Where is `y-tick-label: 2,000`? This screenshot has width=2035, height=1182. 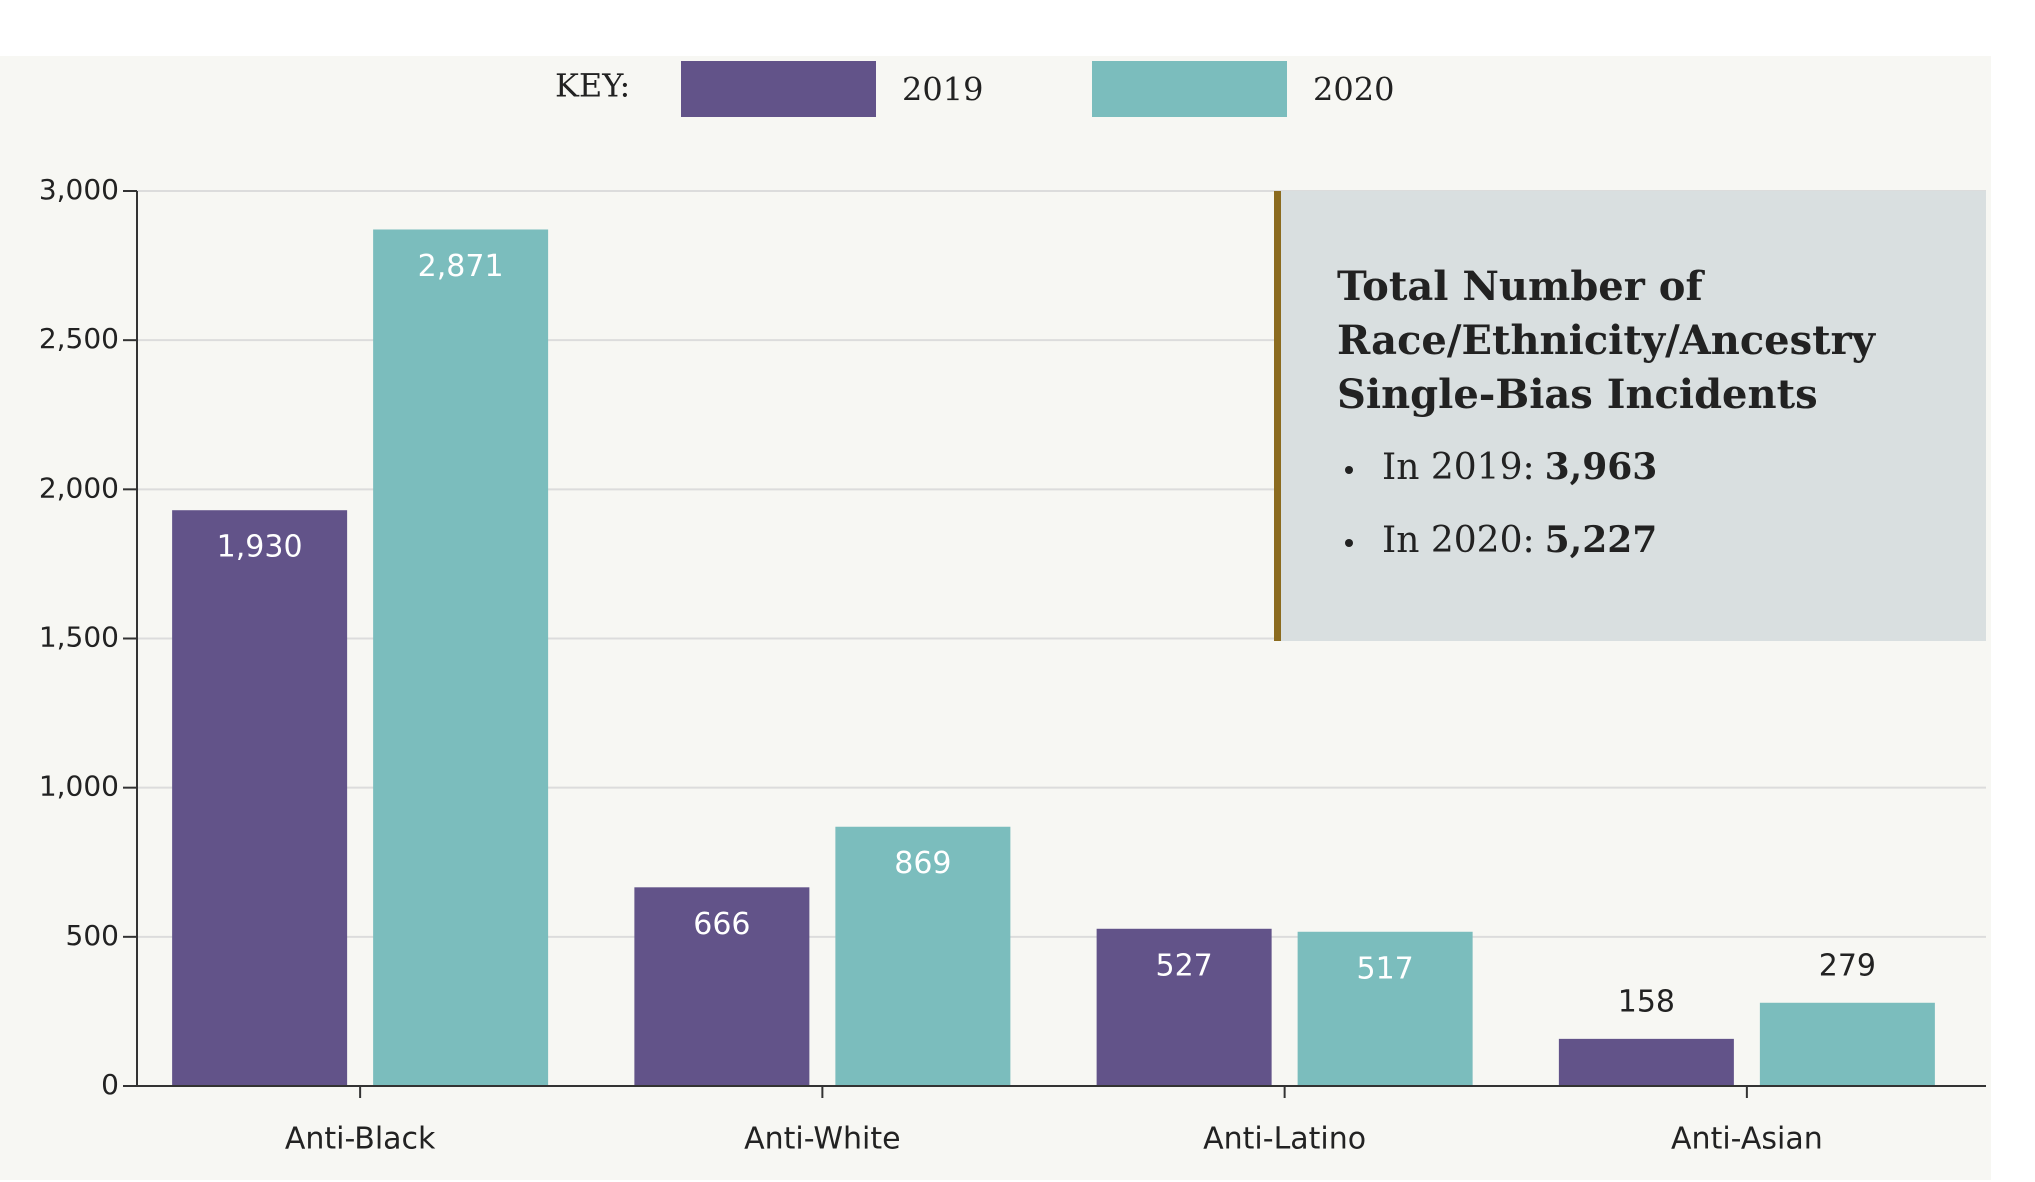
y-tick-label: 2,000 is located at coordinates (79, 487).